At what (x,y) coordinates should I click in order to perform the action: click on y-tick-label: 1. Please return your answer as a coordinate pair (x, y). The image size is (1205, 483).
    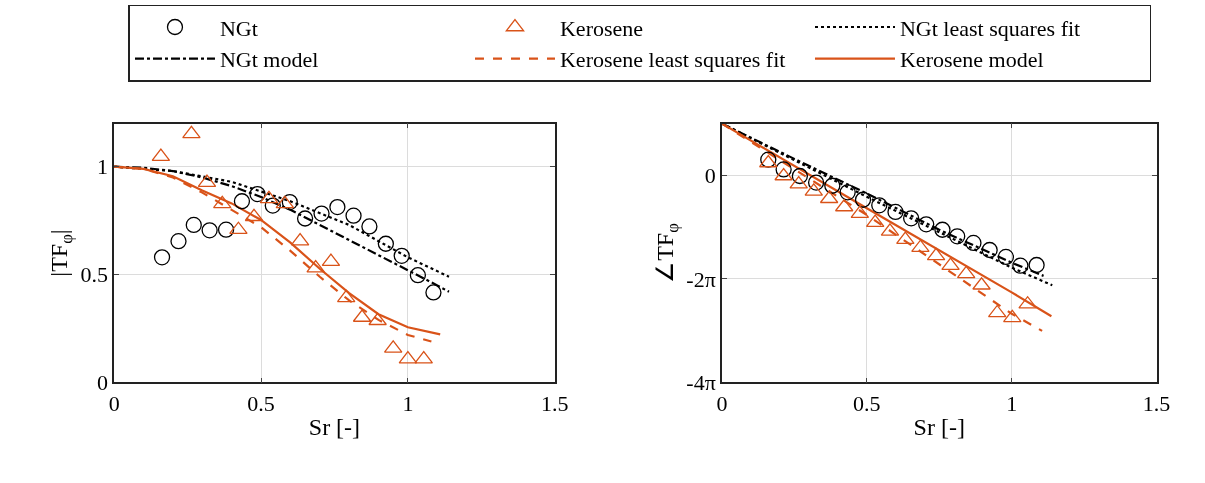
    Looking at the image, I should click on (103, 167).